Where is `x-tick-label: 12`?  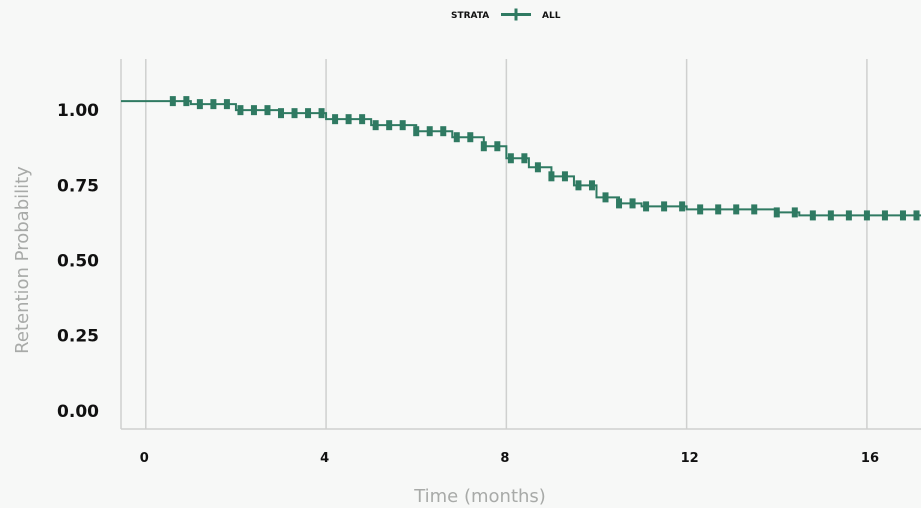 x-tick-label: 12 is located at coordinates (690, 458).